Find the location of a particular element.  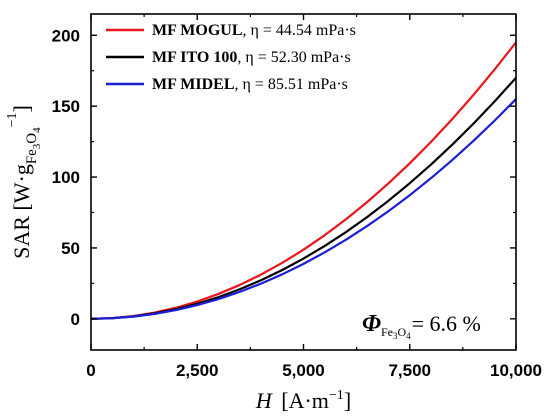

y-axis-label-sub-o: O is located at coordinates (32, 138).